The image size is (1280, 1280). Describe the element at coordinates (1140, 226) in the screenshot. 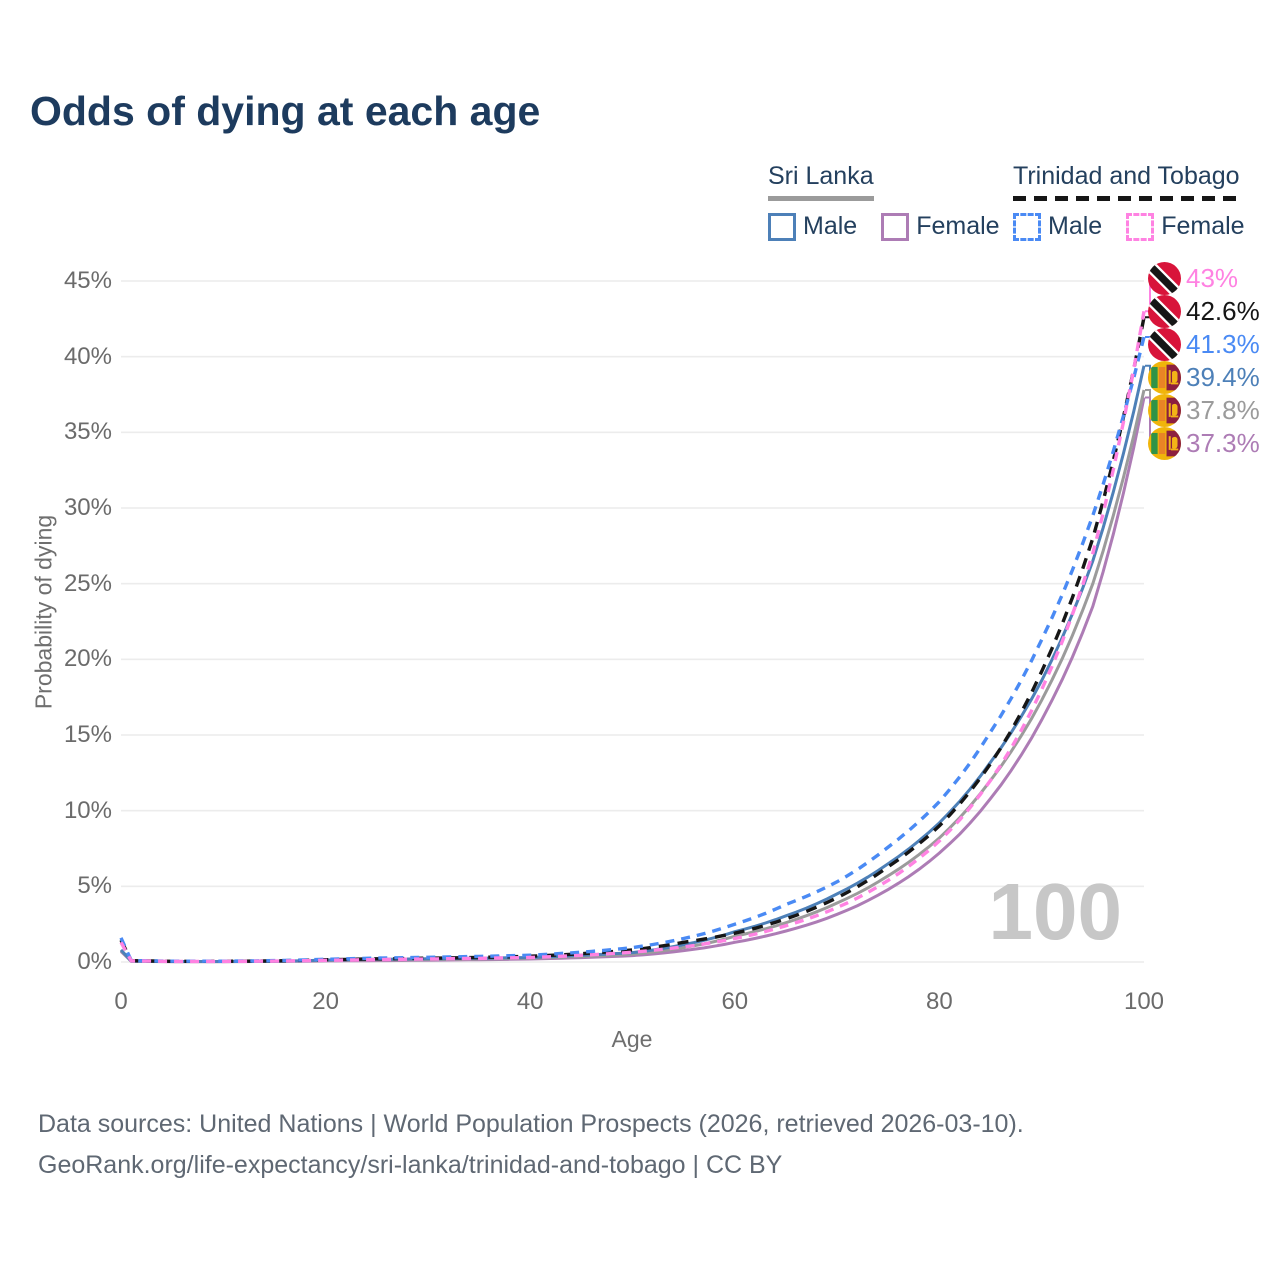

I see `legend-swatch-trinidad-female` at that location.